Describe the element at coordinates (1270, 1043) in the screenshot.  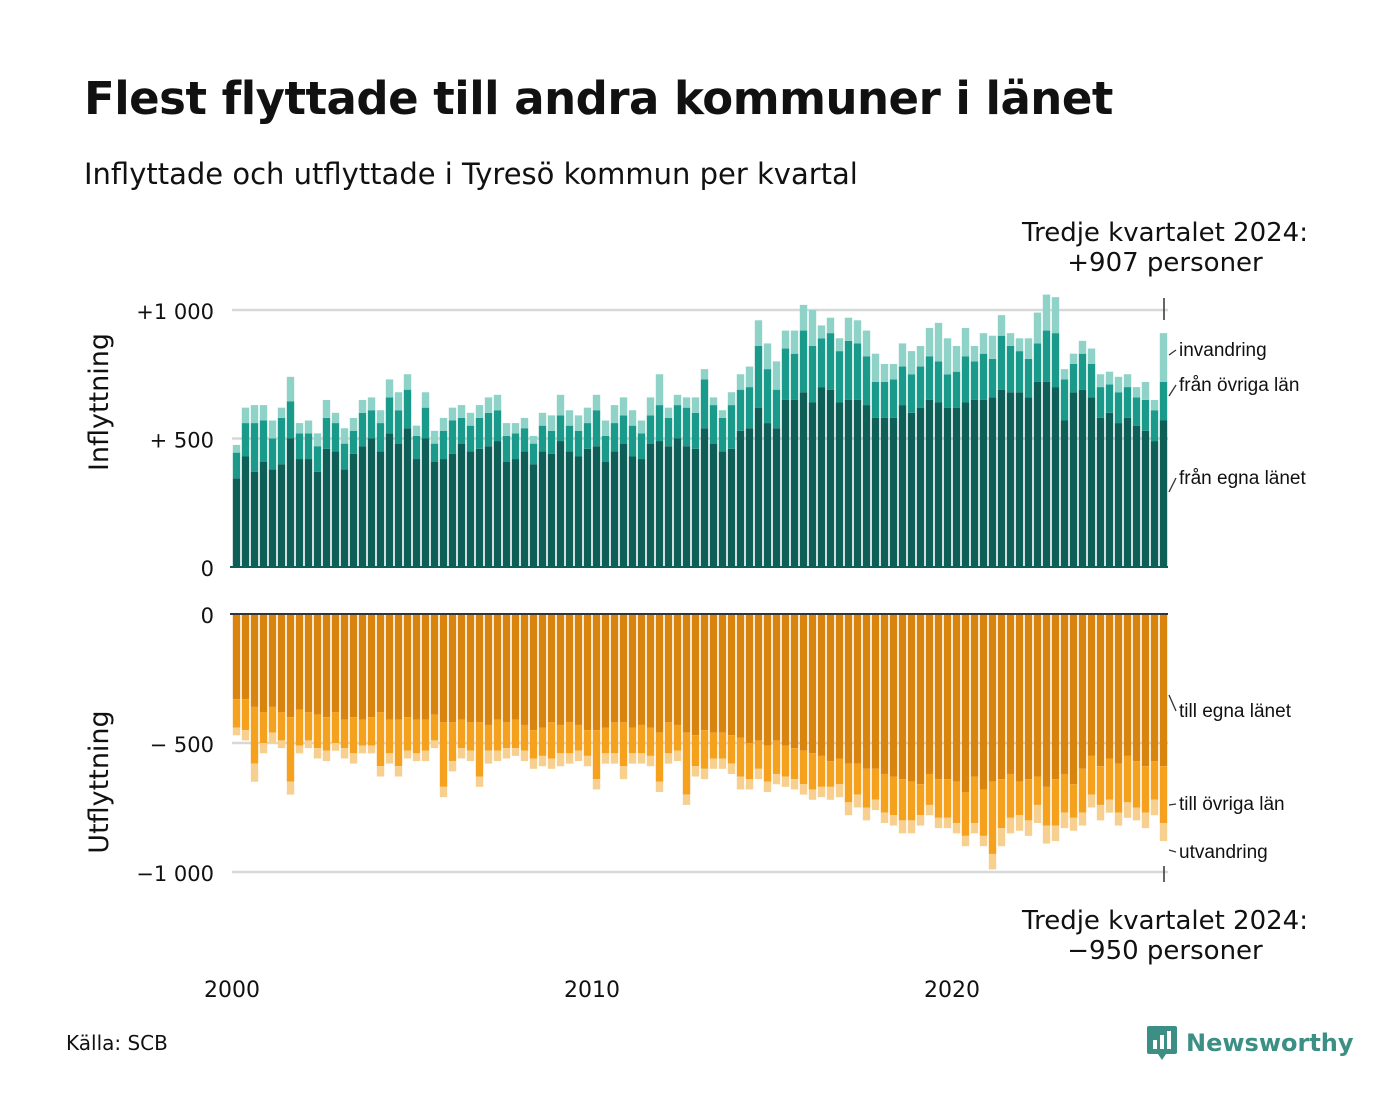
I see `brand-name: Newsworthy` at that location.